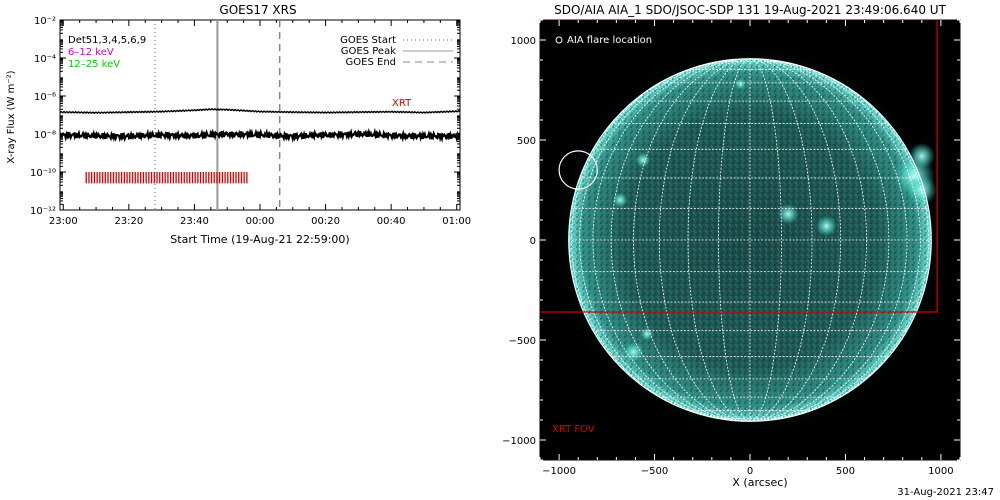 This screenshot has width=1000, height=500. I want to click on xrt-fov-label: XRT FOV, so click(573, 429).